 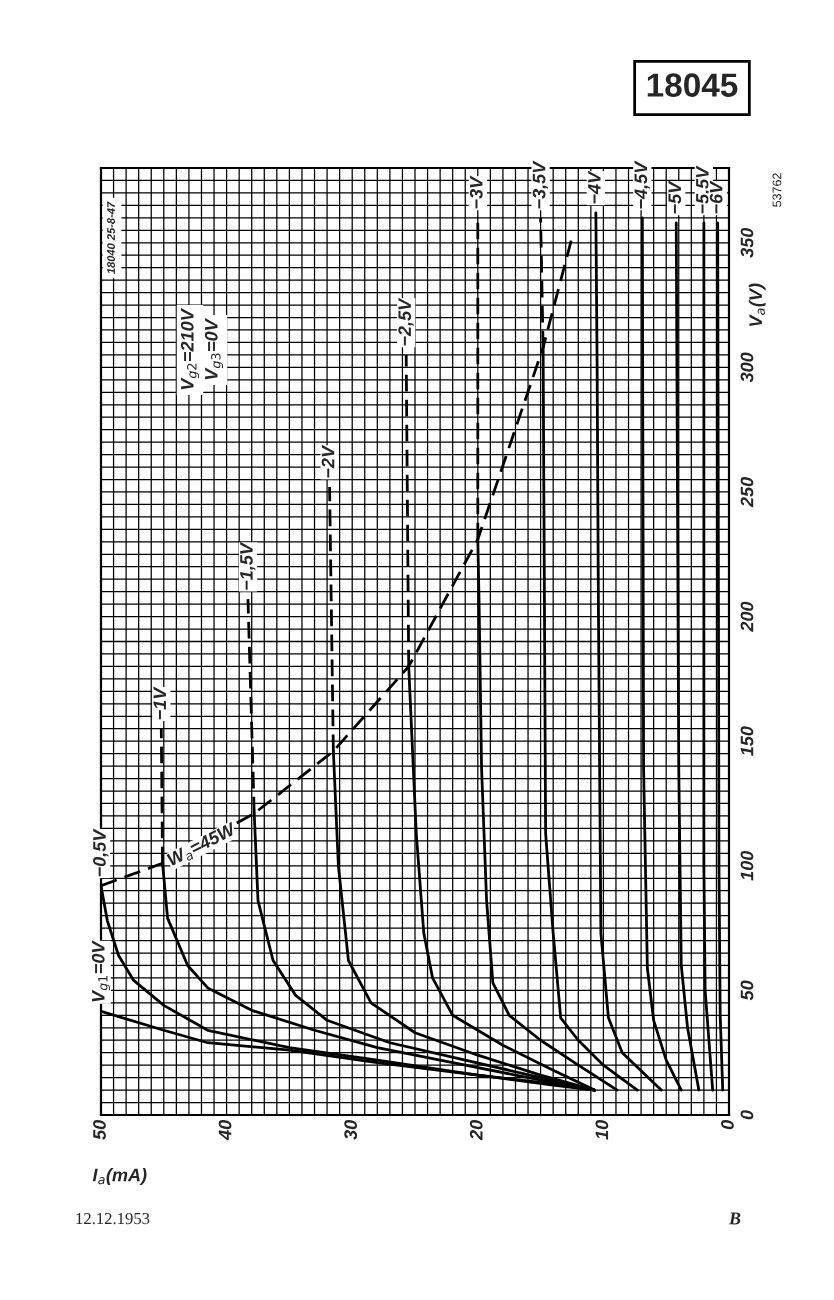 I want to click on y-tick-label: 50, so click(x=747, y=990).